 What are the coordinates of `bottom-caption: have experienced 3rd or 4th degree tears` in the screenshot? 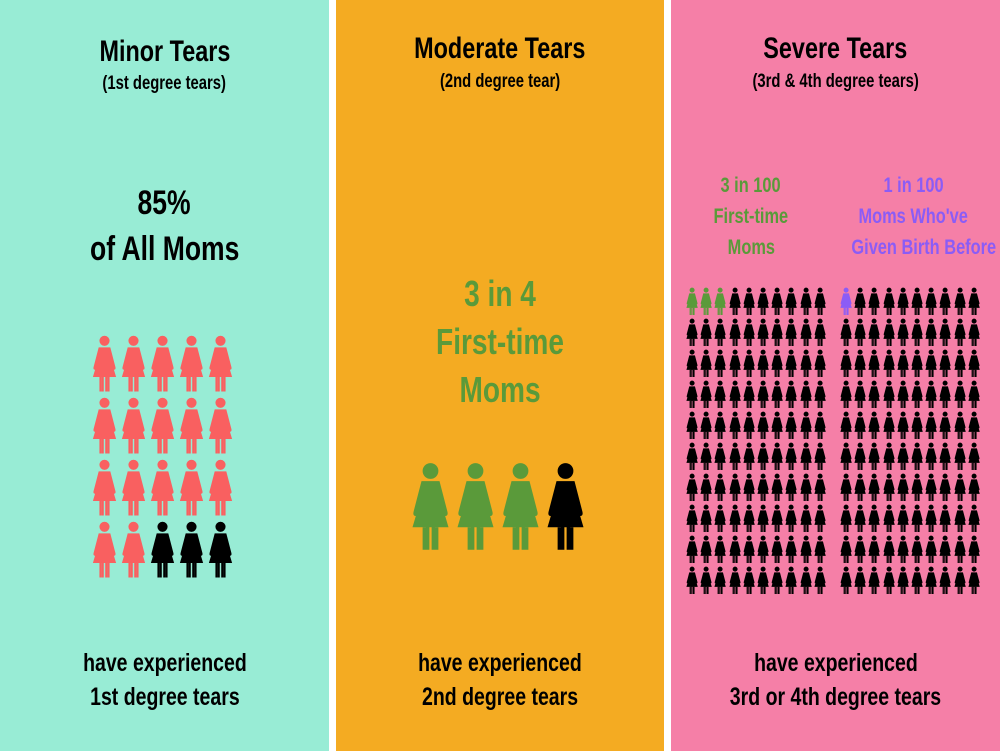 It's located at (835, 680).